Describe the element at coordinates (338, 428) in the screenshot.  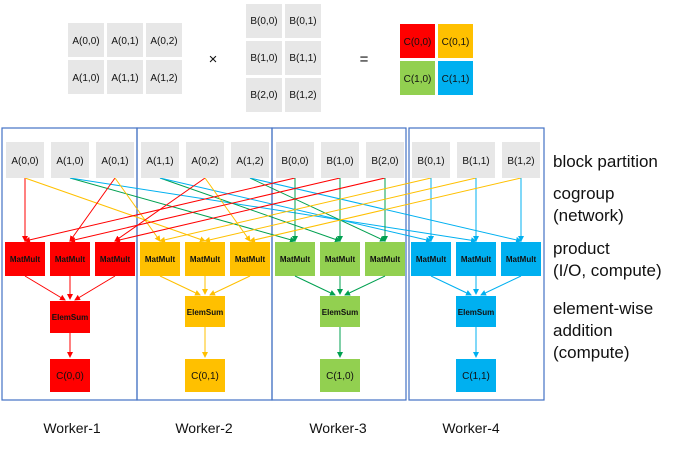
I see `worker-label: Worker-3` at that location.